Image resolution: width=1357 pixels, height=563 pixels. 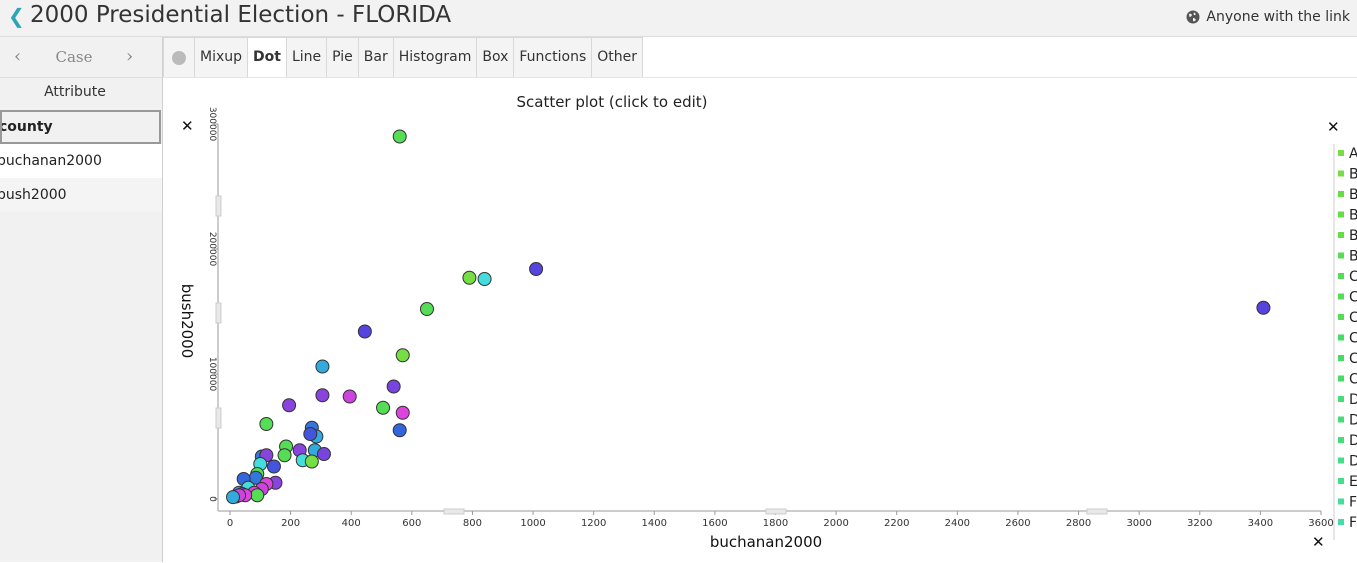 What do you see at coordinates (16, 16) in the screenshot?
I see `back-chevron-icon: ❮` at bounding box center [16, 16].